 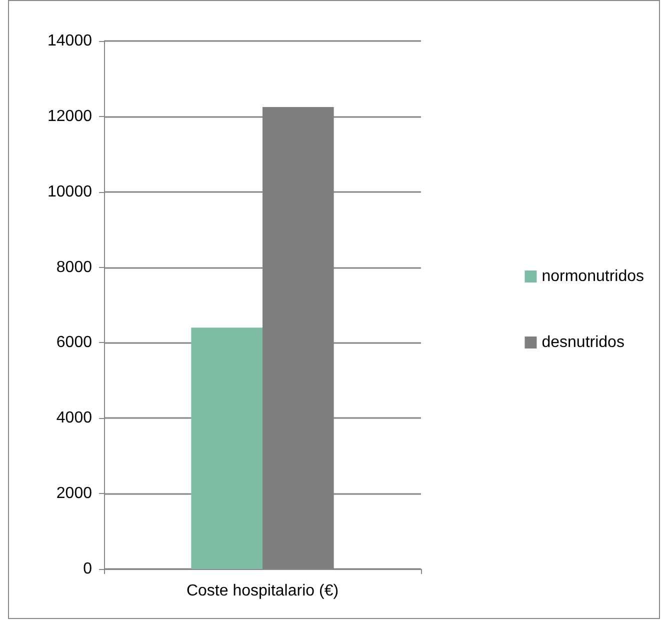 What do you see at coordinates (262, 591) in the screenshot?
I see `x-tick-label: Coste hospitalario (€)` at bounding box center [262, 591].